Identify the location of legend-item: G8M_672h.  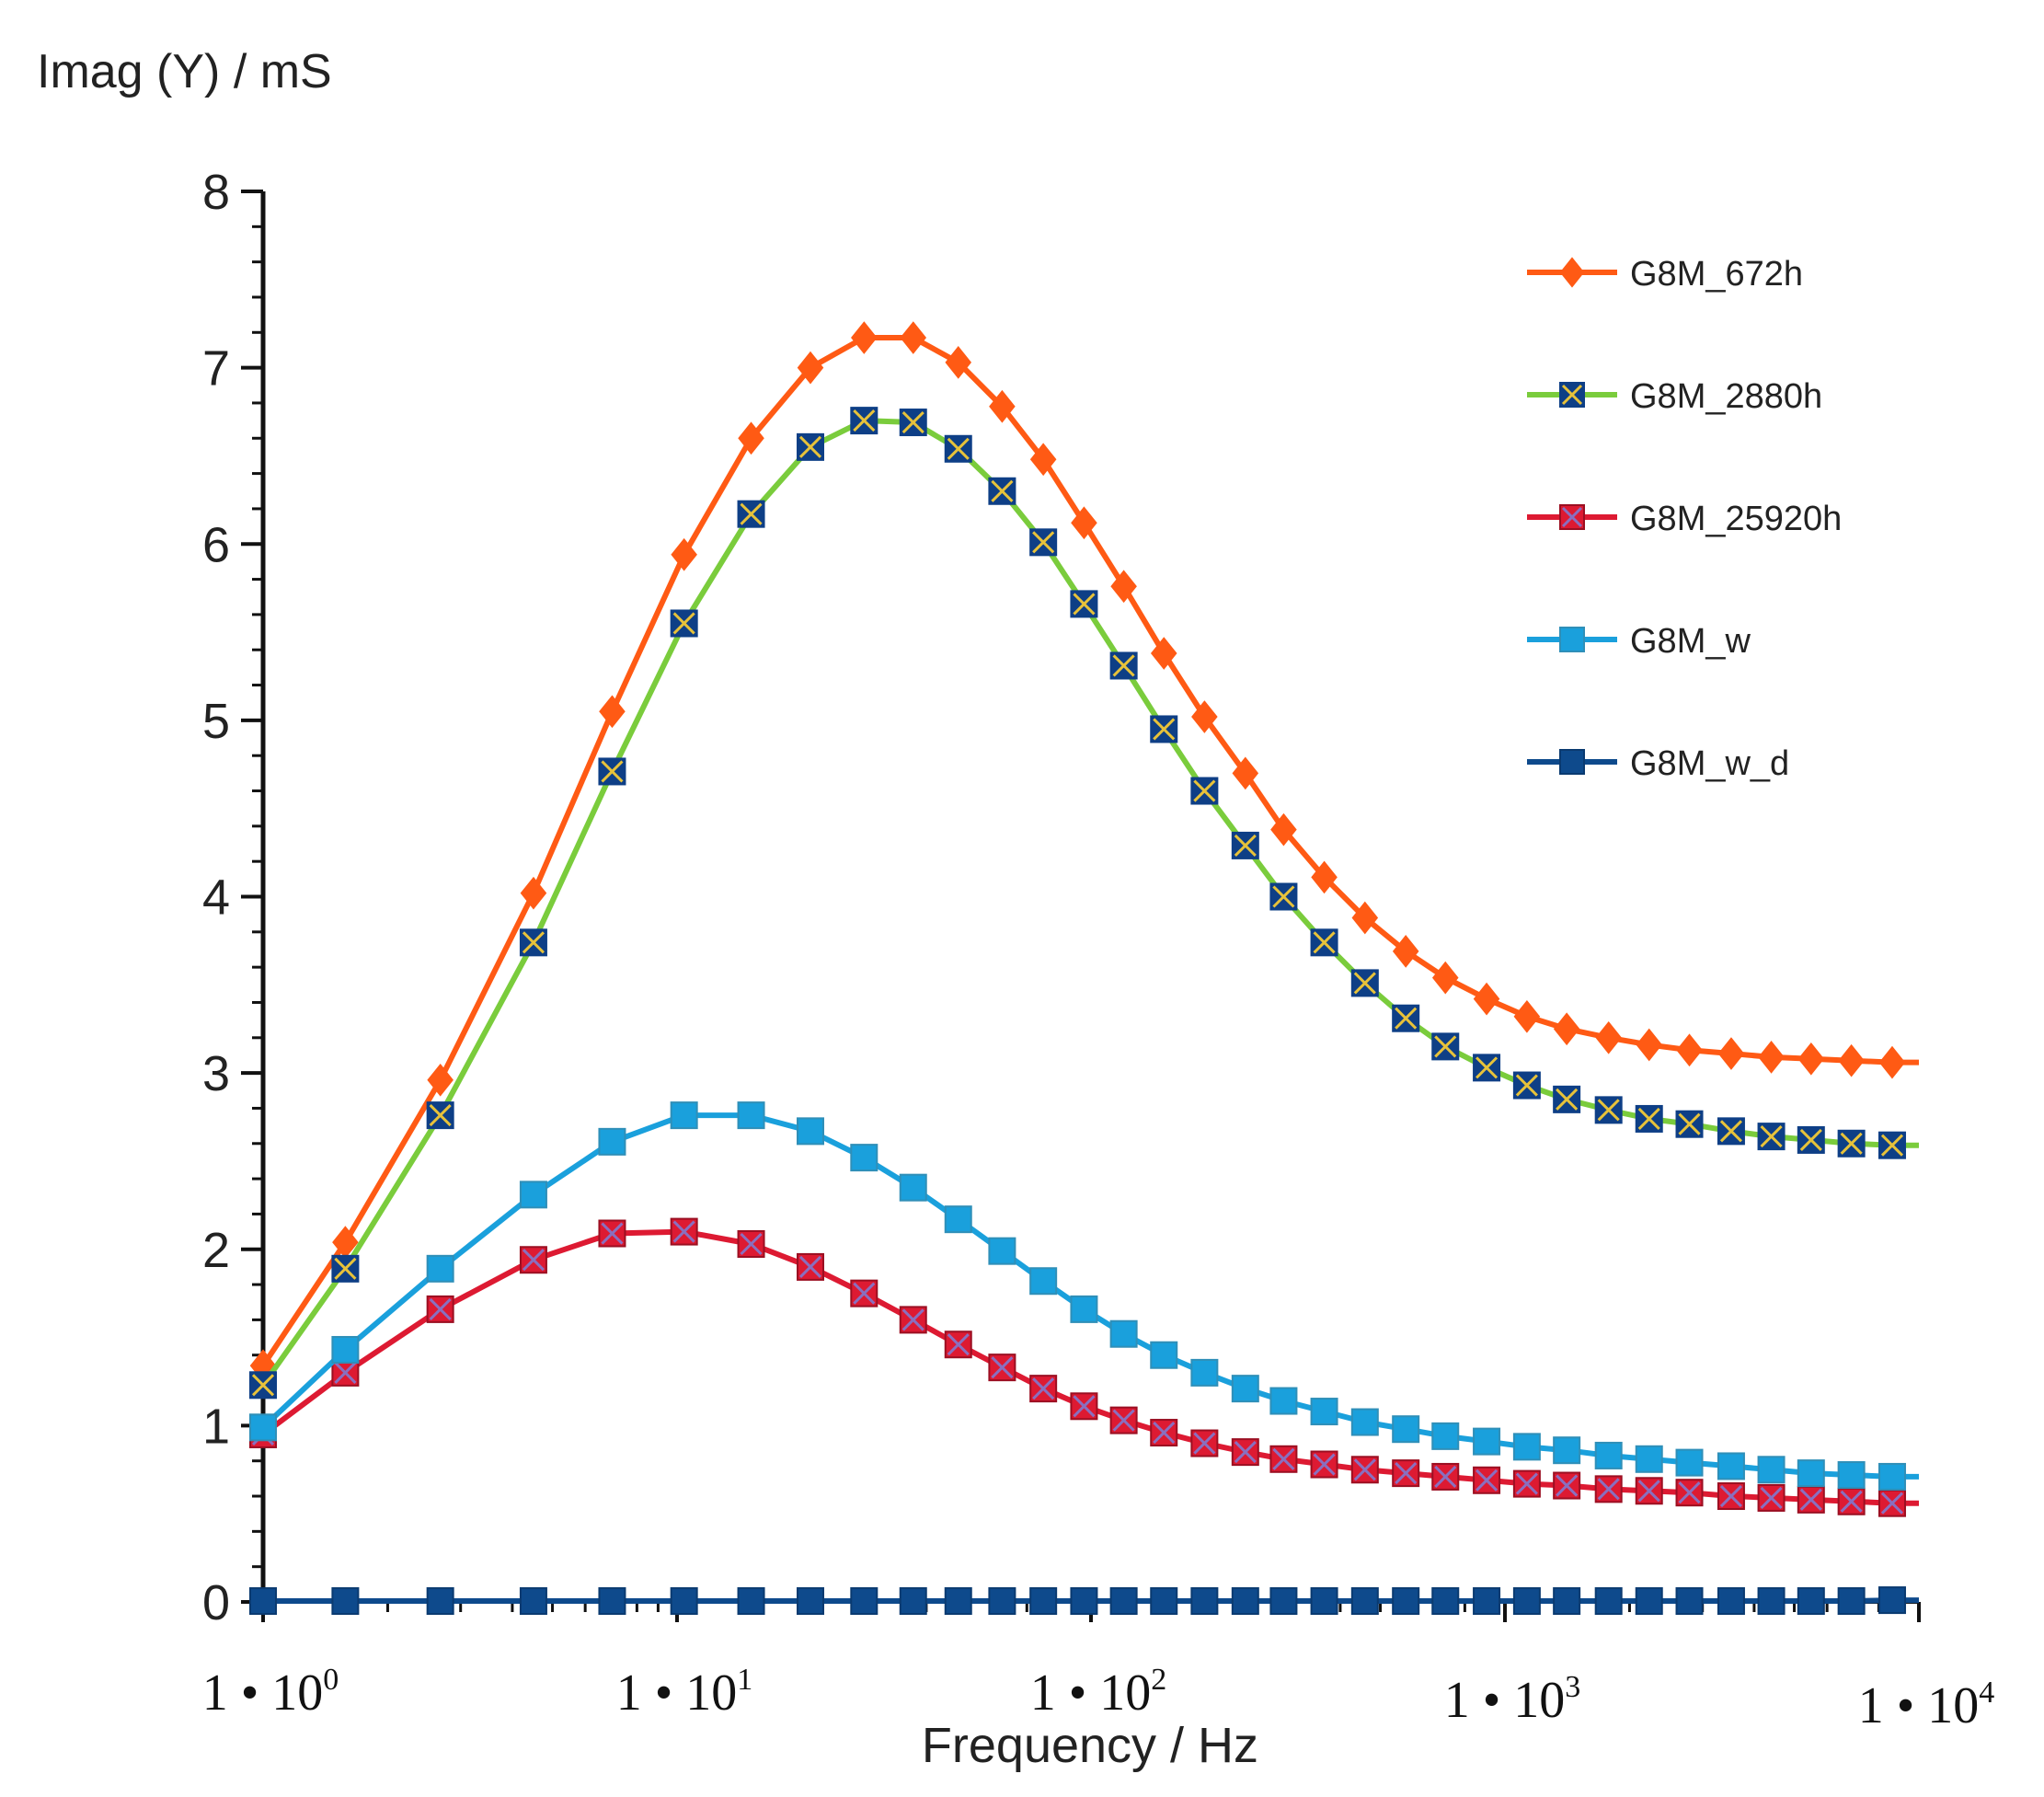
(1665, 274).